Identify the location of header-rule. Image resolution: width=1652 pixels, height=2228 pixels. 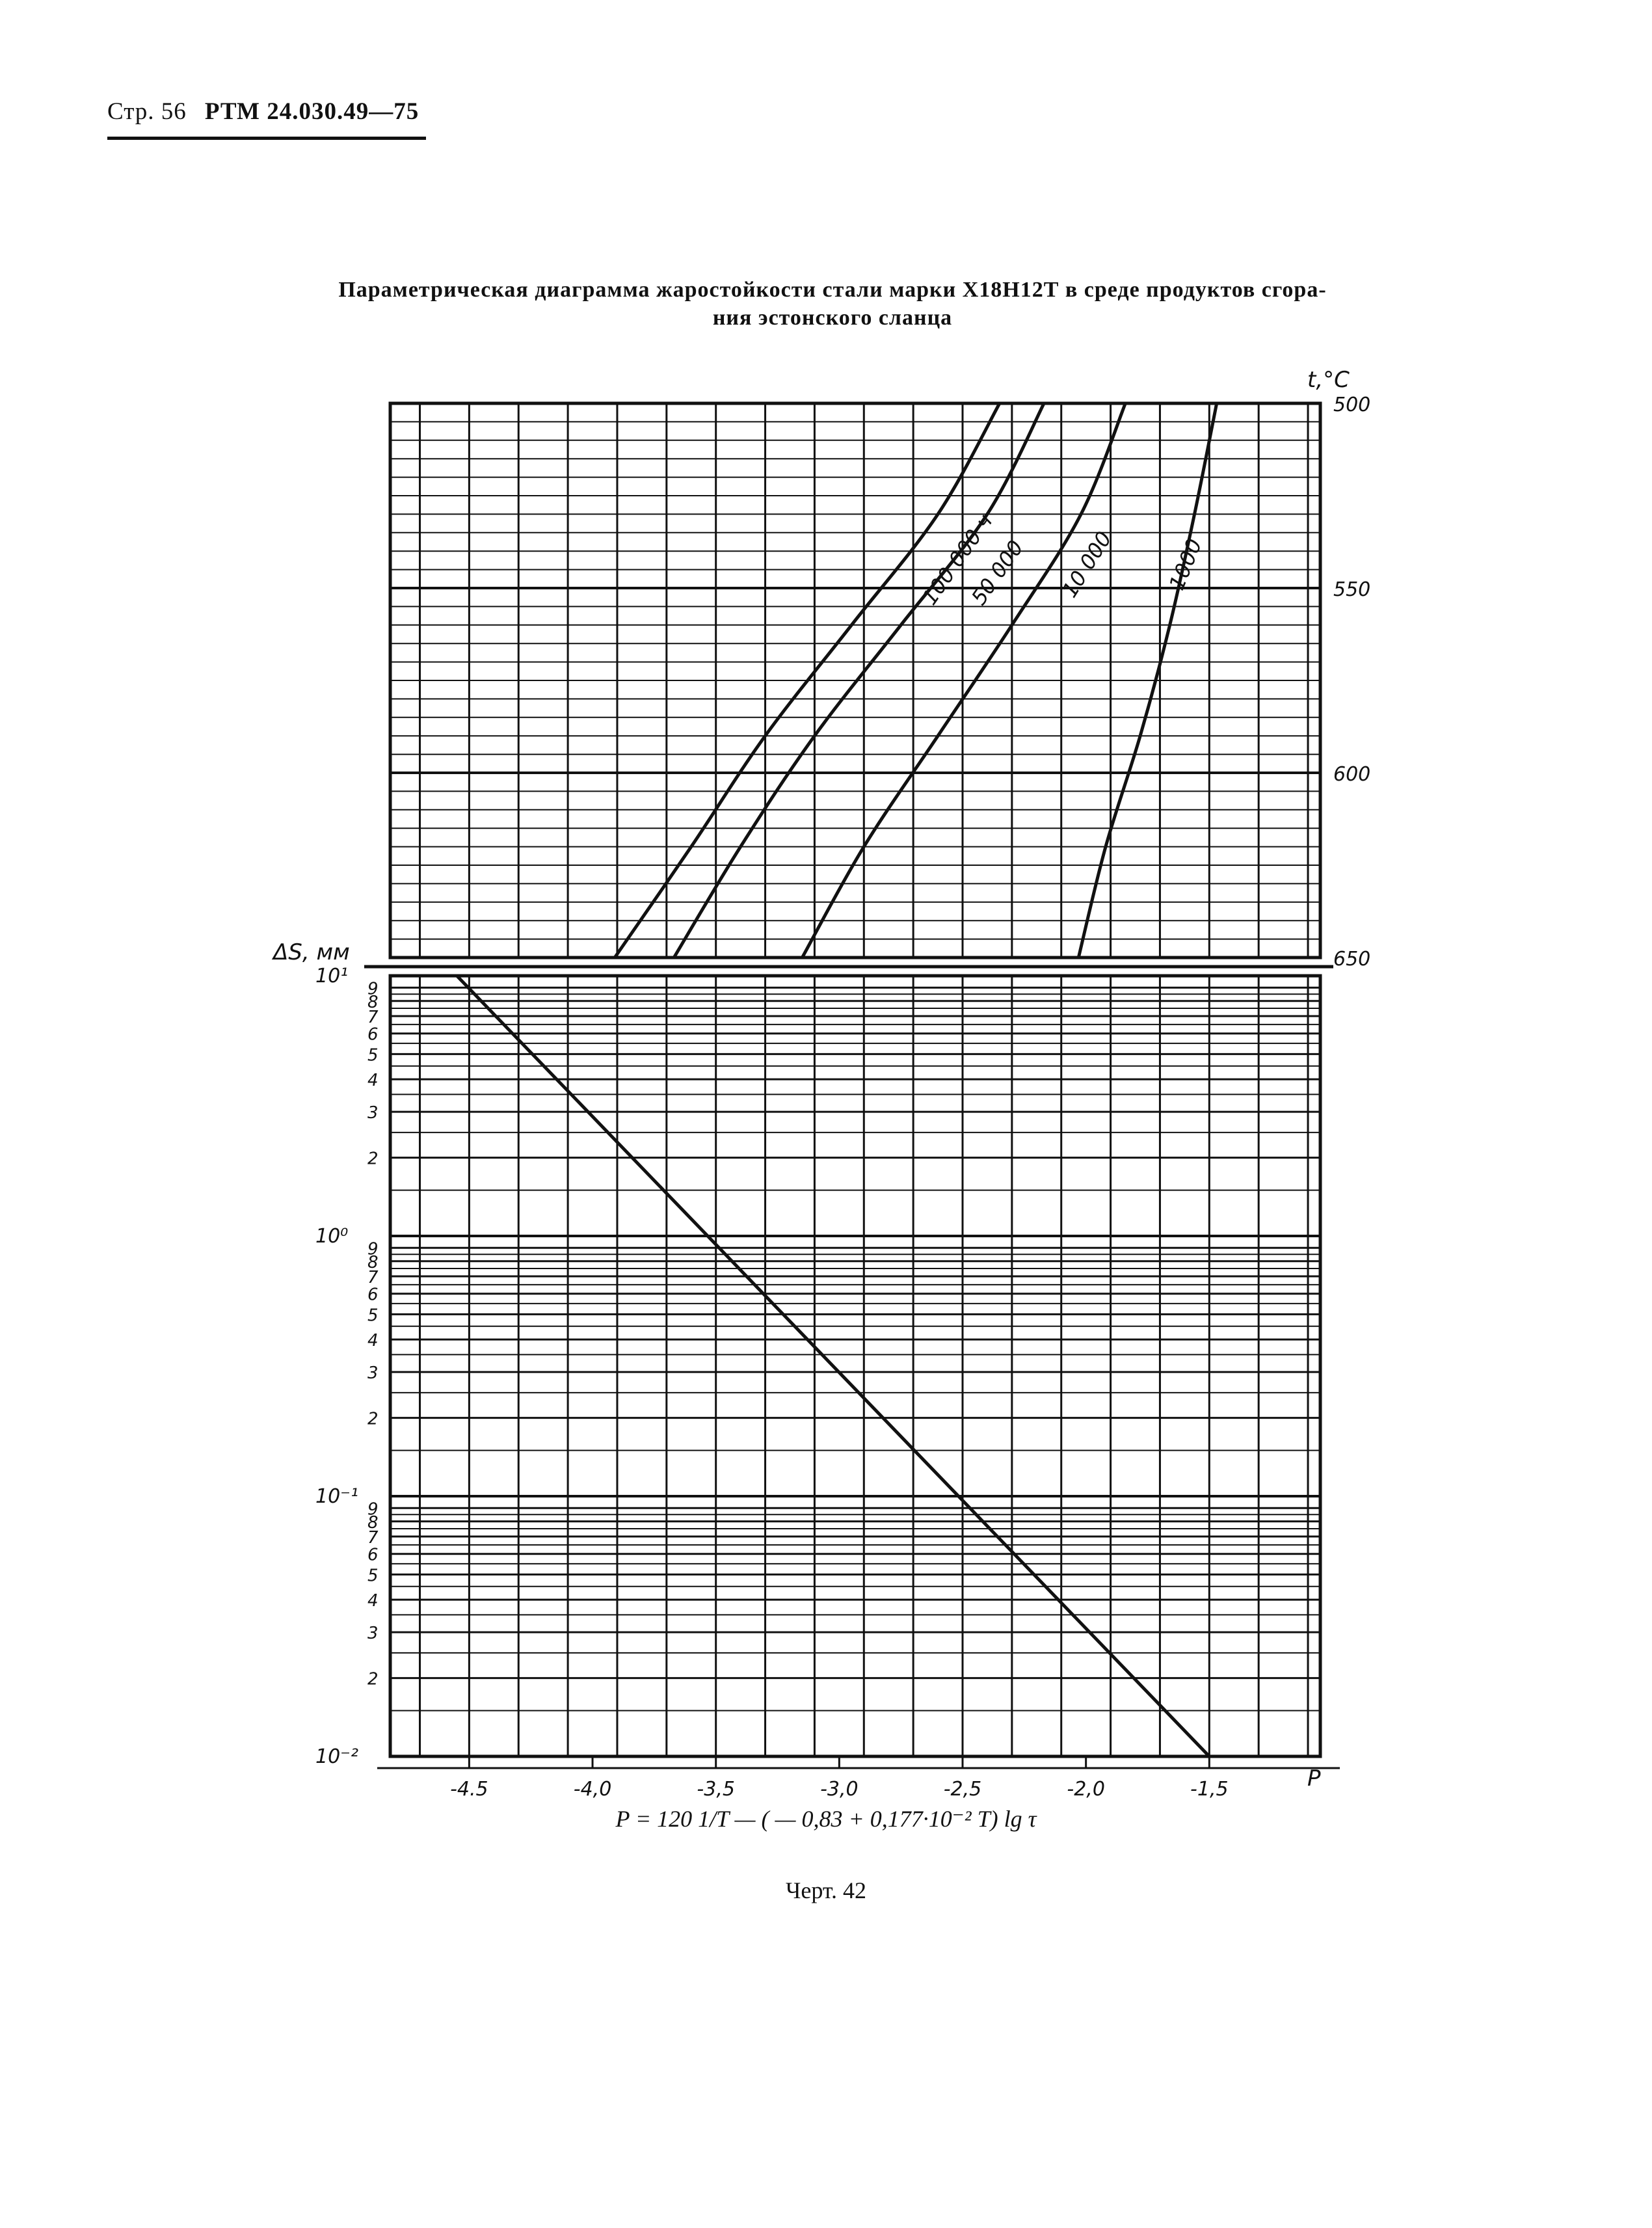
(266, 138).